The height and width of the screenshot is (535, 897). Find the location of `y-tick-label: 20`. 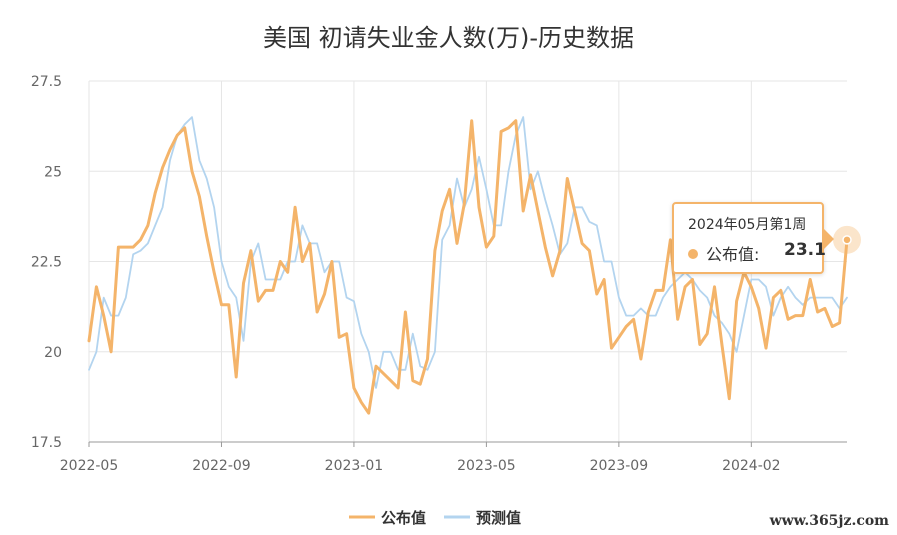

y-tick-label: 20 is located at coordinates (53, 353).